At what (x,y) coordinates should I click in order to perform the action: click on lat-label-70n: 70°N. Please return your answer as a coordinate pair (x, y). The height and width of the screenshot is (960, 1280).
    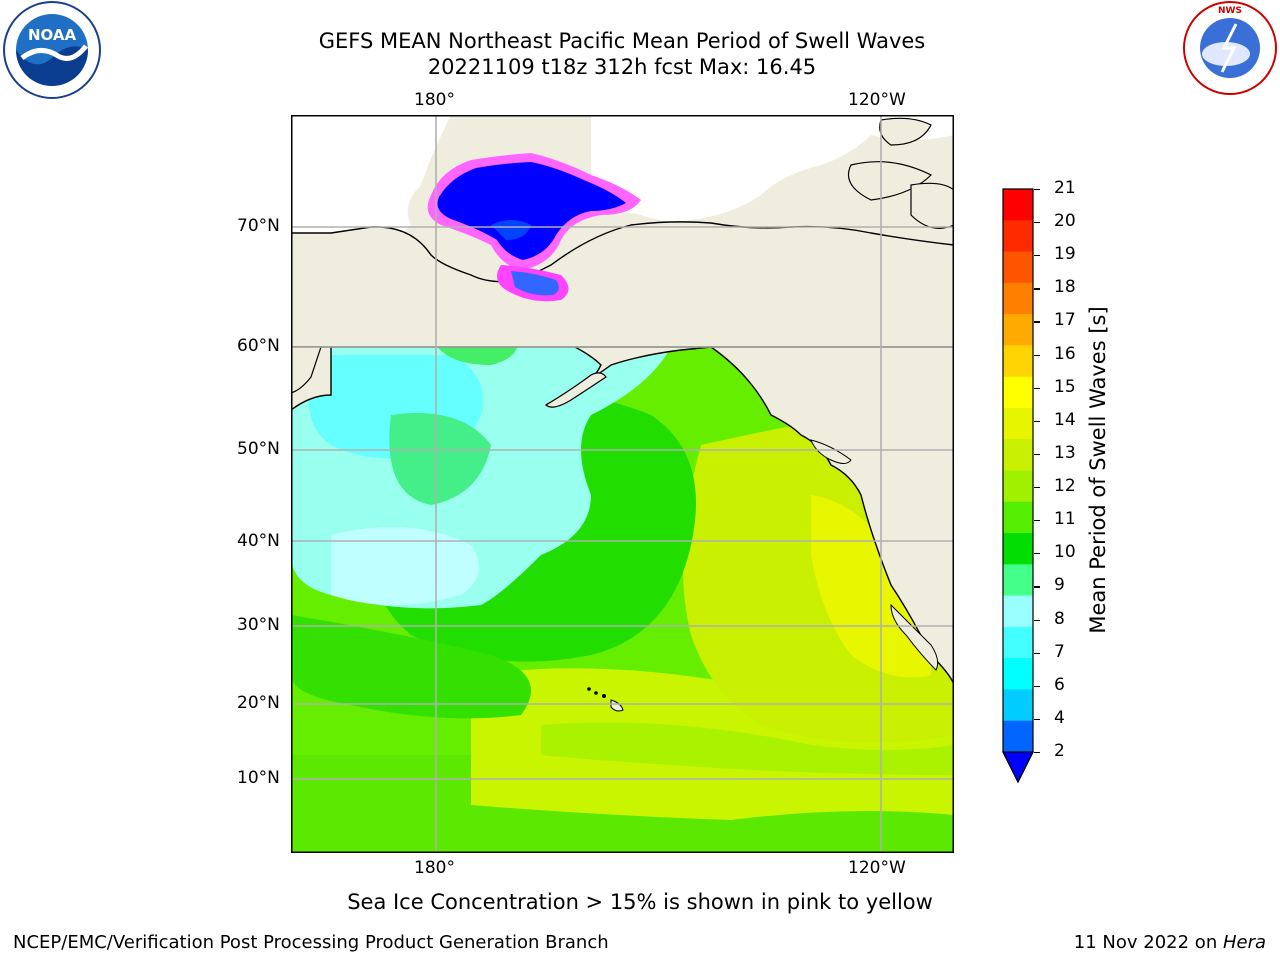
    Looking at the image, I should click on (258, 226).